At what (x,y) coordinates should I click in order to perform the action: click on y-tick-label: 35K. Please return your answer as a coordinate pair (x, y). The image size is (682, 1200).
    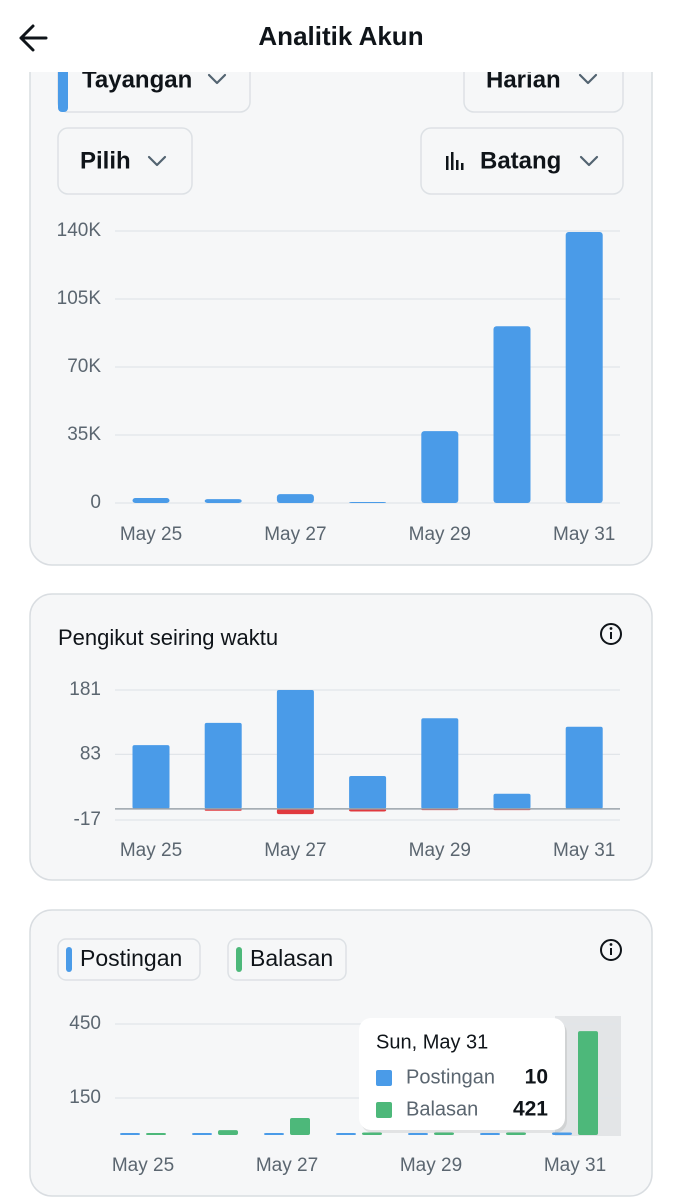
    Looking at the image, I should click on (84, 434).